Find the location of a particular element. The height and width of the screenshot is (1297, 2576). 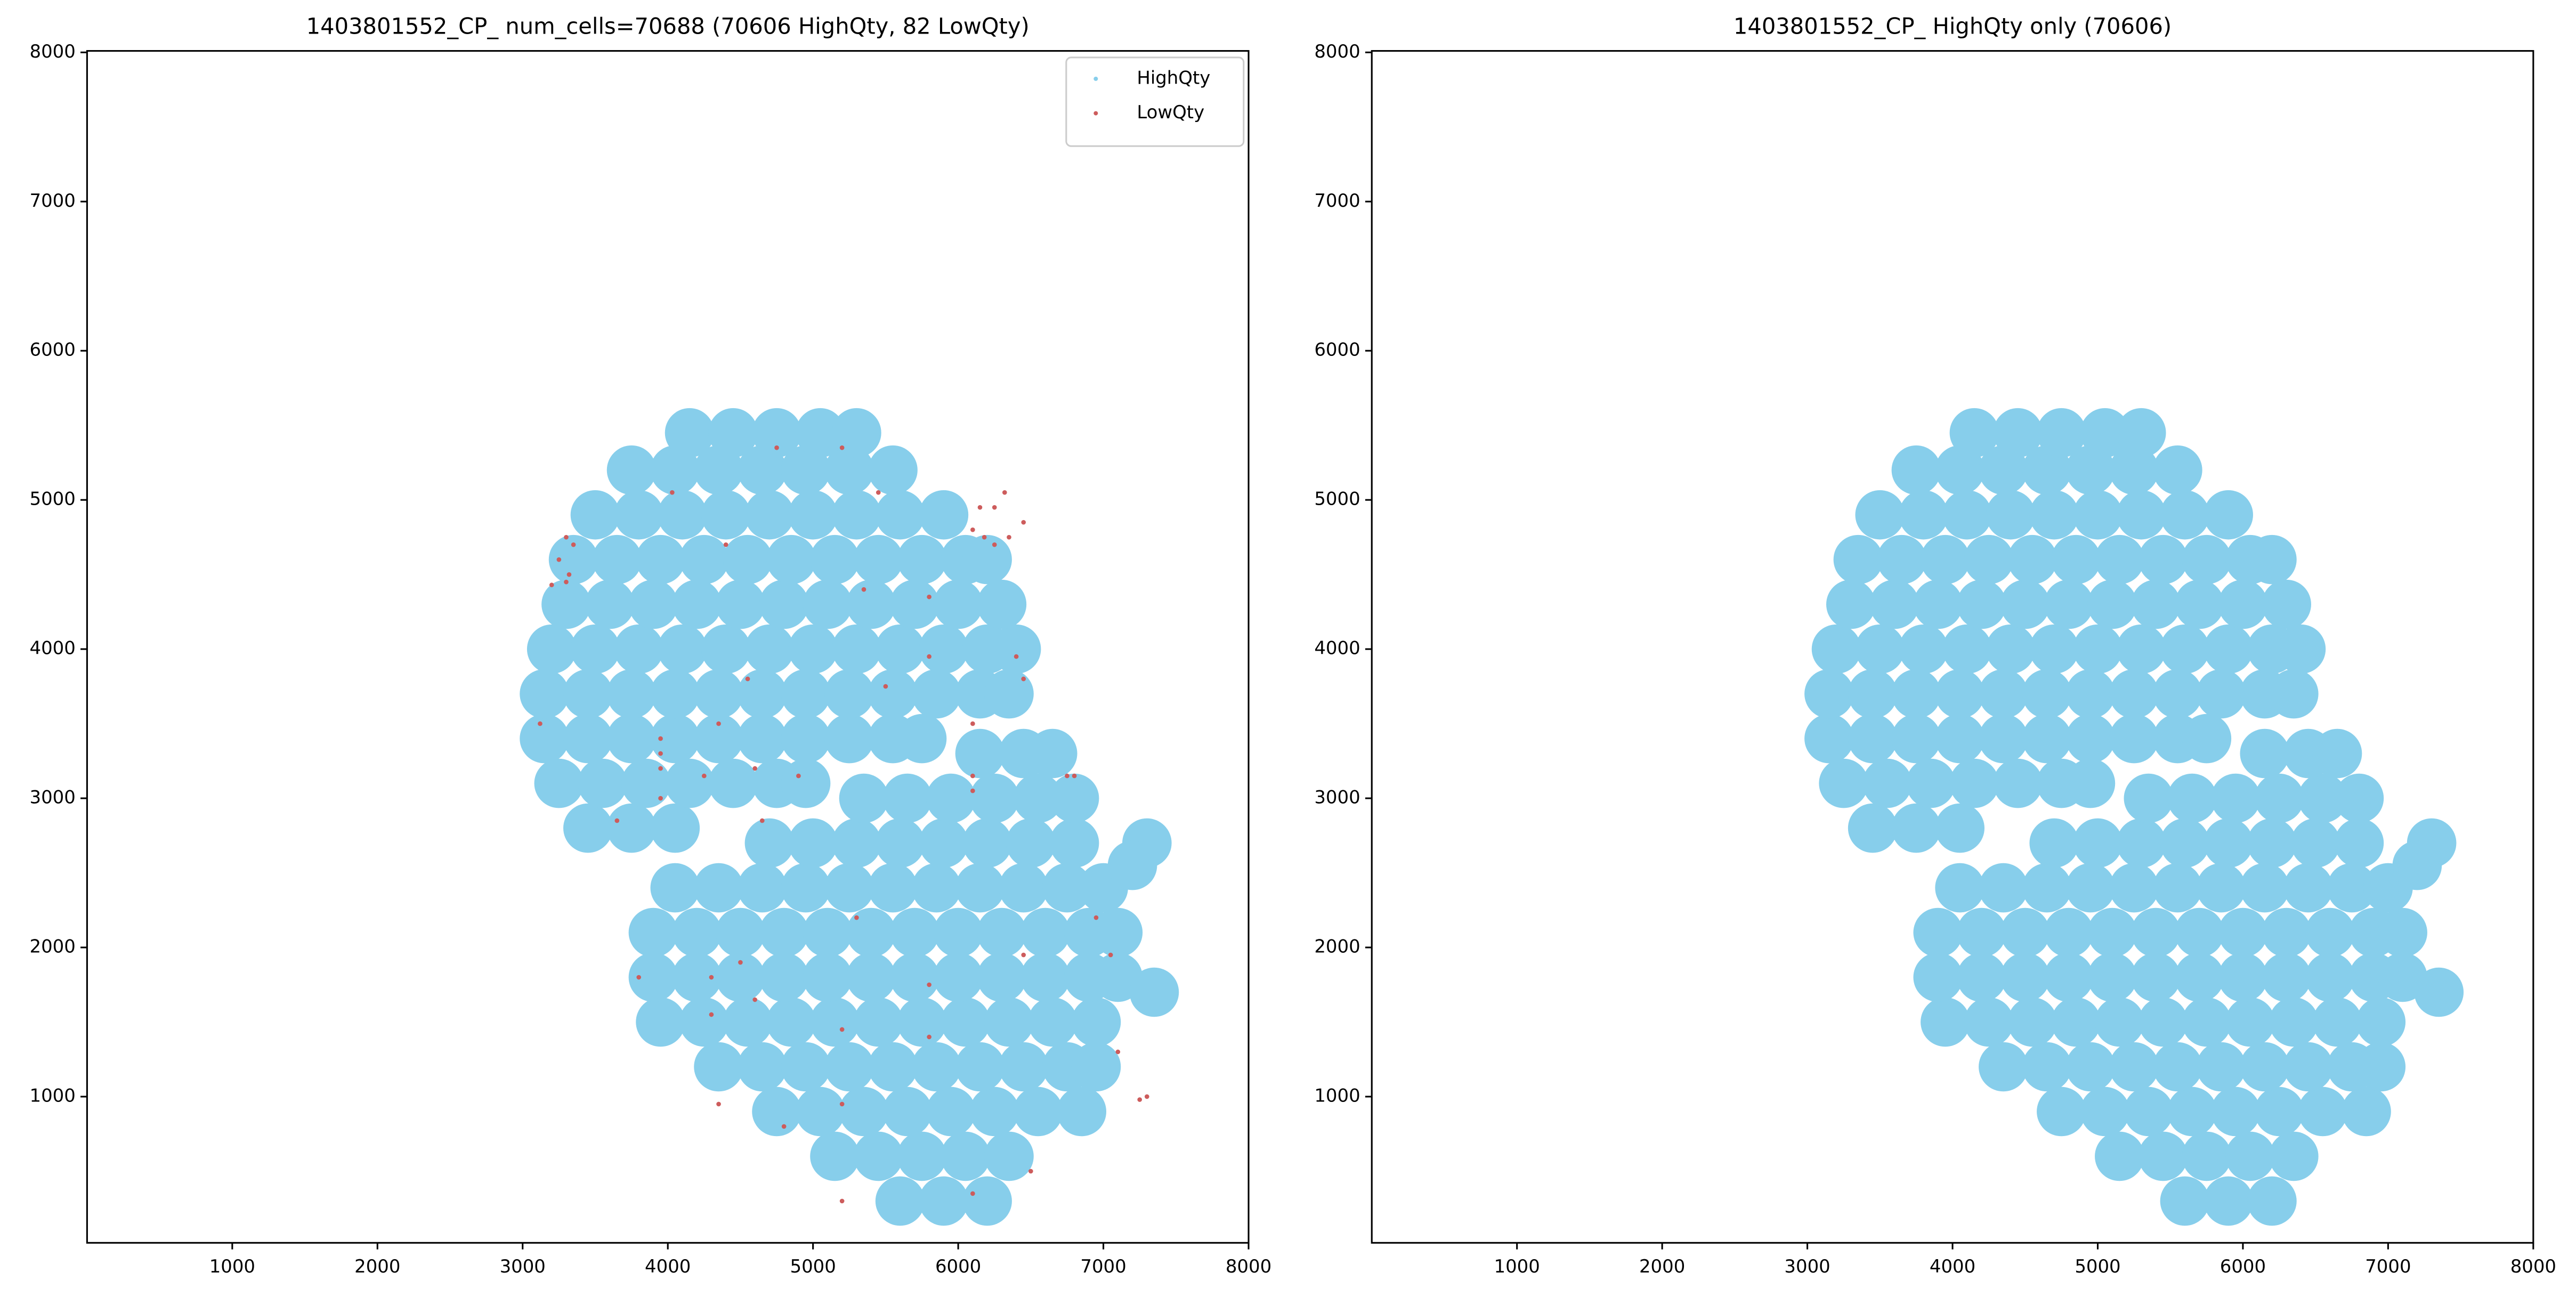

x-tick-label: 1000 is located at coordinates (232, 1266).